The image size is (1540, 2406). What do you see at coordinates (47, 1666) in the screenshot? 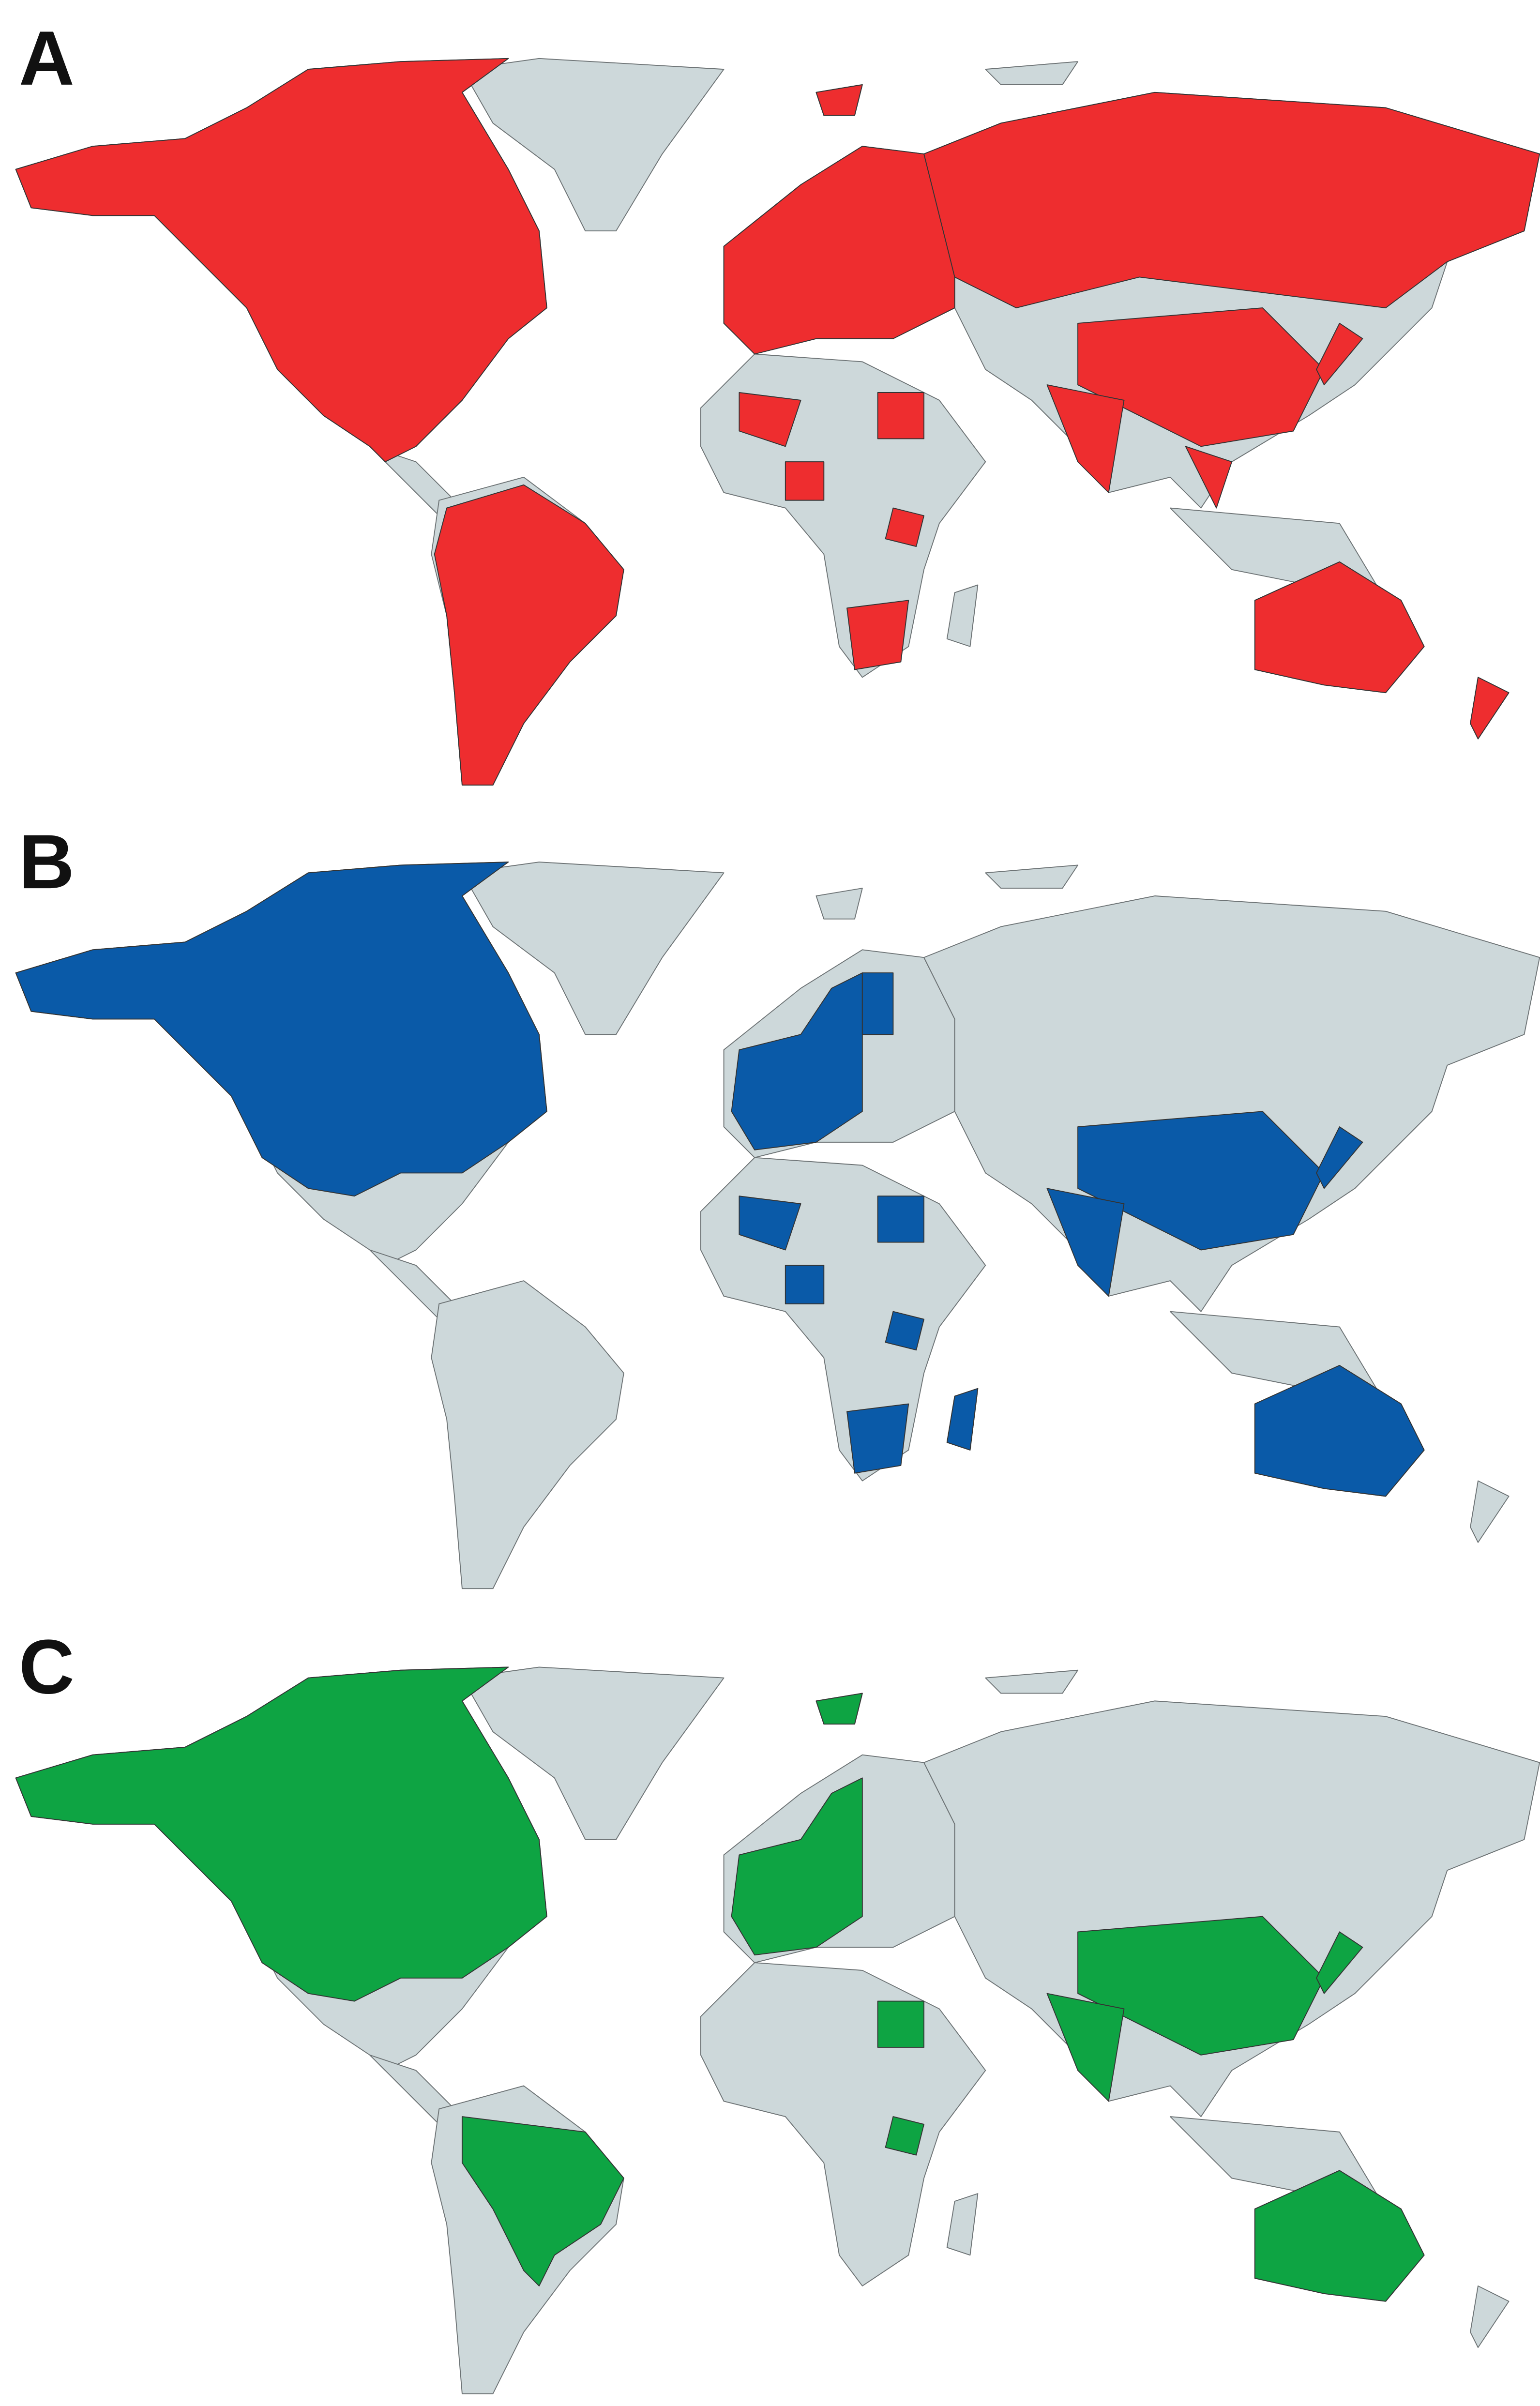
I see `panel-label: C` at bounding box center [47, 1666].